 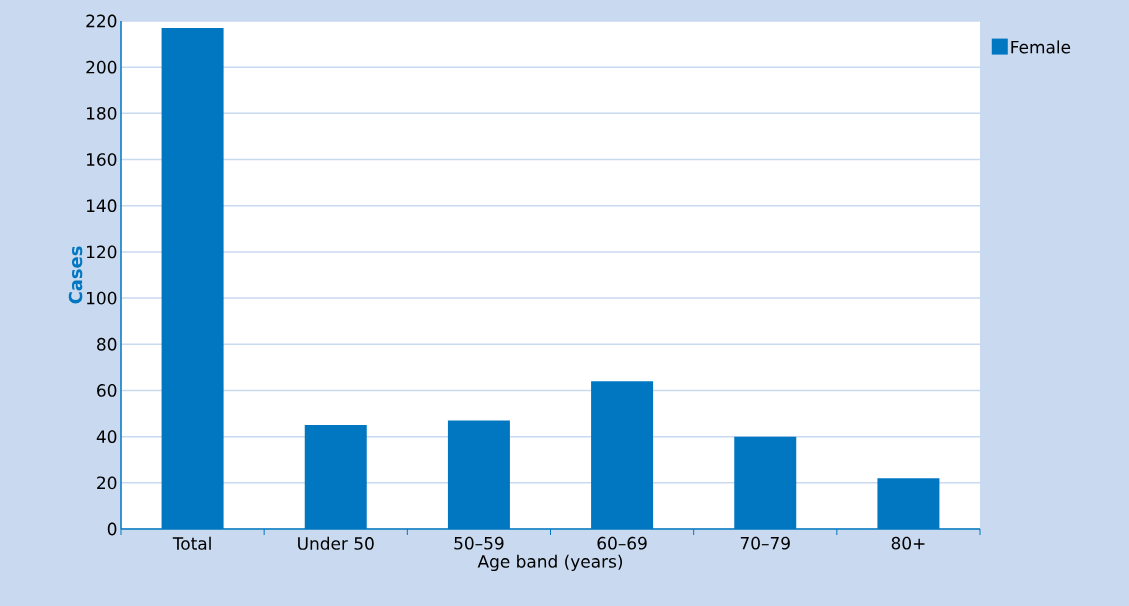 What do you see at coordinates (102, 159) in the screenshot?
I see `y-tick-label: 160` at bounding box center [102, 159].